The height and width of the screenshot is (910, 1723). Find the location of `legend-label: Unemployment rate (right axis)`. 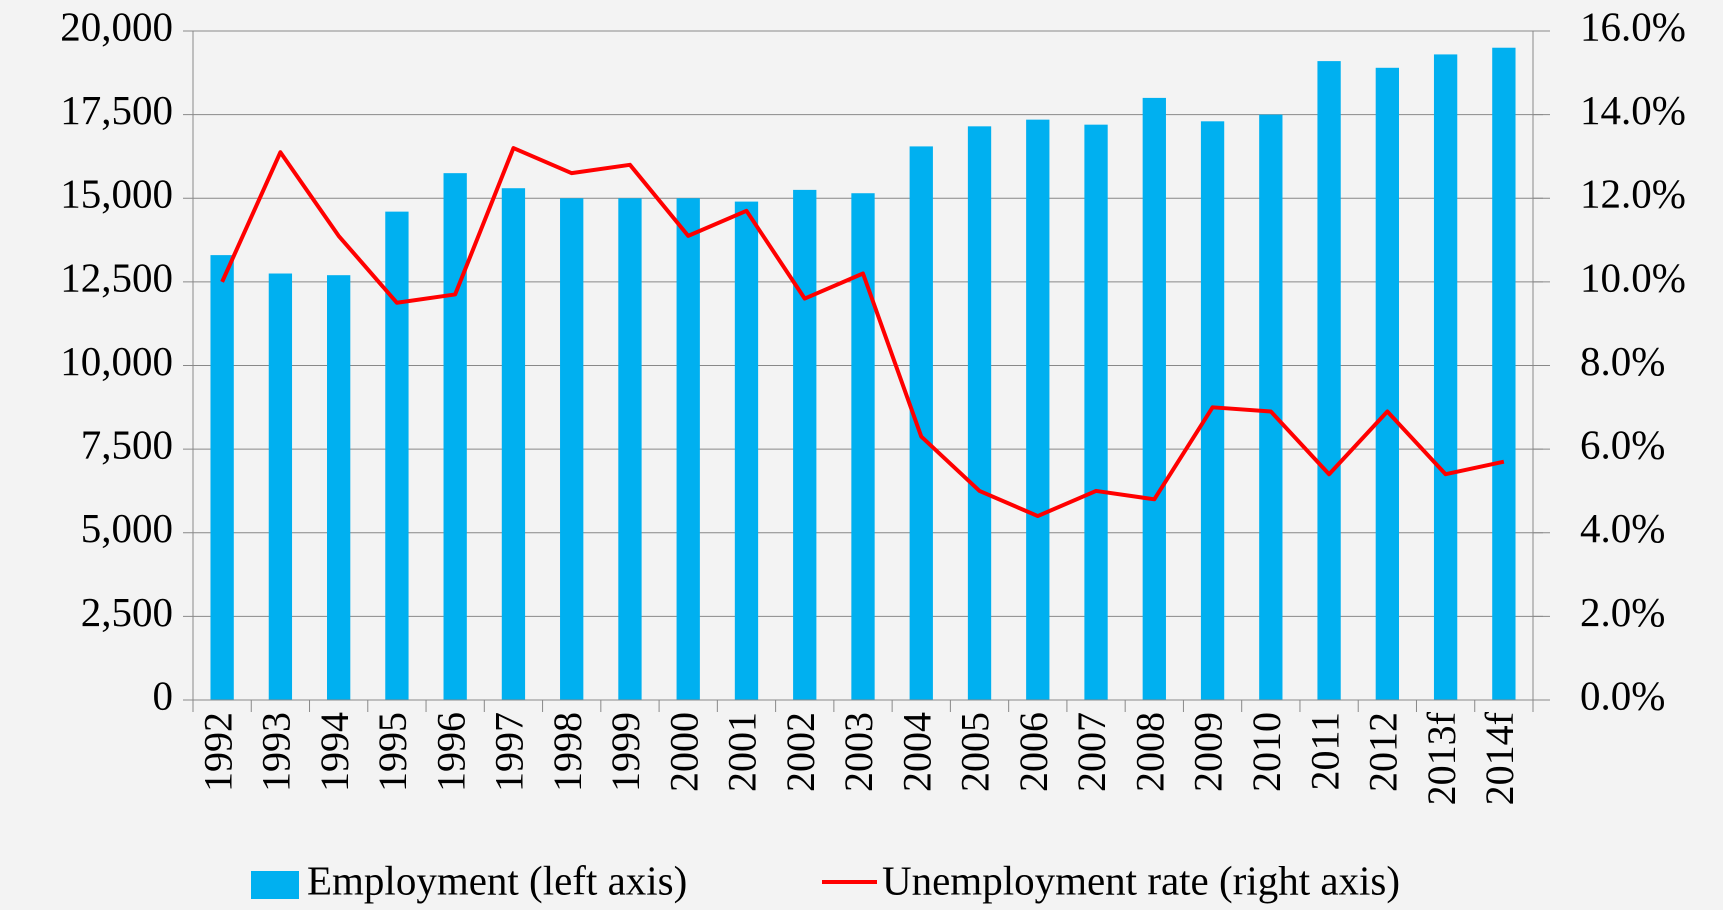

legend-label: Unemployment rate (right axis) is located at coordinates (1141, 880).